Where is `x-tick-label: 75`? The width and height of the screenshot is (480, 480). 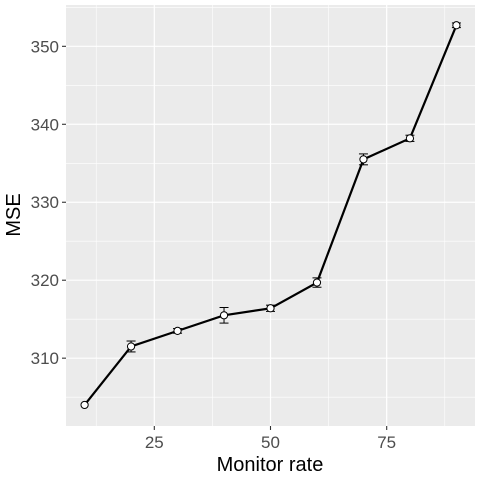
x-tick-label: 75 is located at coordinates (386, 442).